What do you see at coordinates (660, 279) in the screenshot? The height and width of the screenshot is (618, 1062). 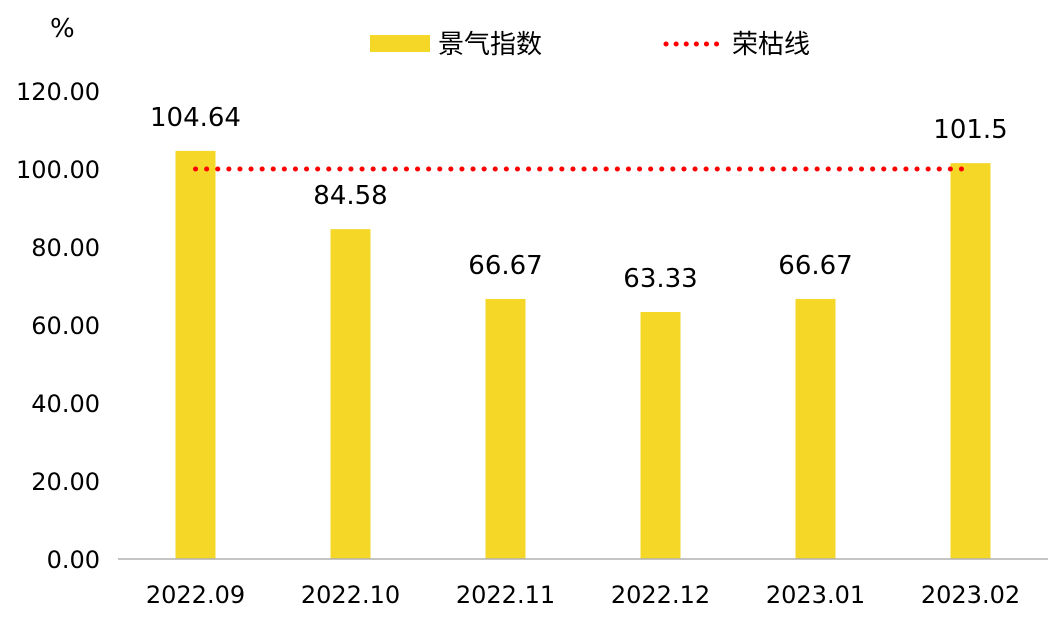 I see `bar-value-label: 63.33` at bounding box center [660, 279].